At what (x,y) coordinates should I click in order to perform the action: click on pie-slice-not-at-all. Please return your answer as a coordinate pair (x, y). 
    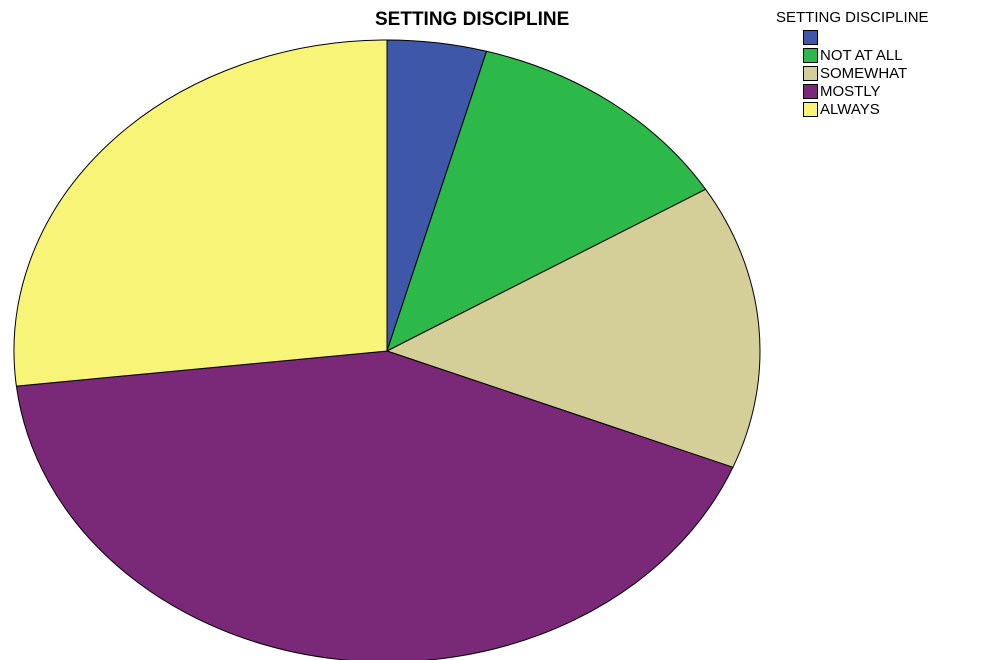
    Looking at the image, I should click on (546, 201).